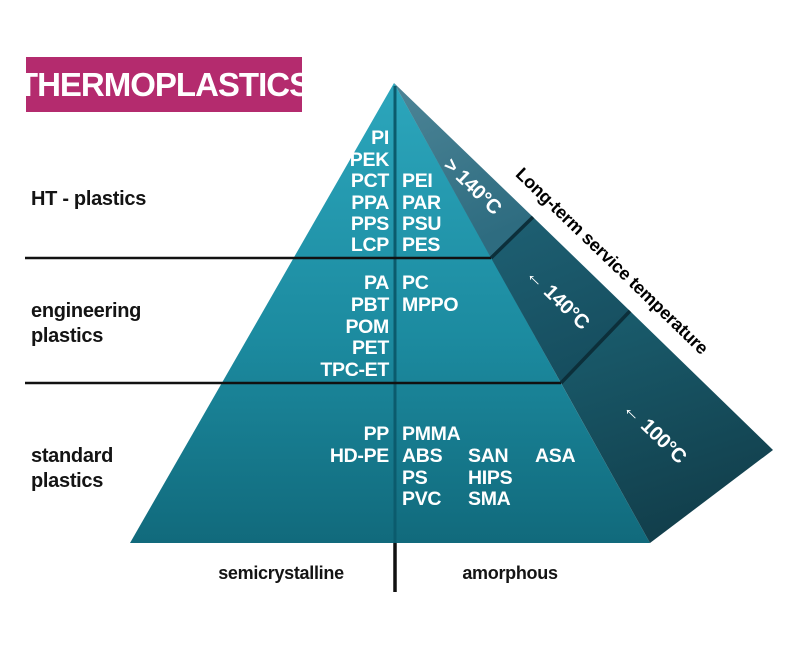 Image resolution: width=801 pixels, height=651 pixels. What do you see at coordinates (370, 203) in the screenshot?
I see `material-ppa: PPA` at bounding box center [370, 203].